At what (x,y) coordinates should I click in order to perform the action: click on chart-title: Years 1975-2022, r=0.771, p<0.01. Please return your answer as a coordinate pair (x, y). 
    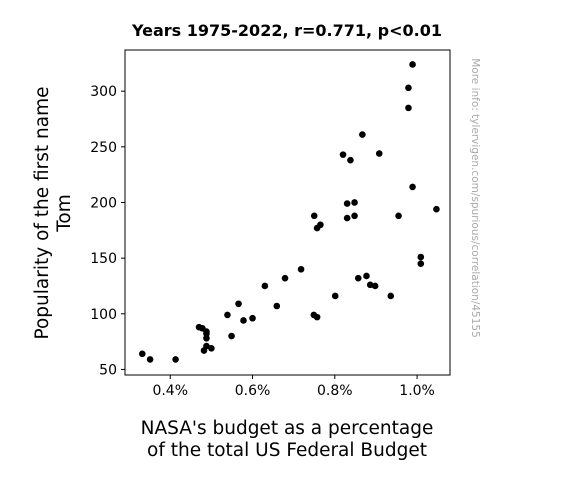
    Looking at the image, I should click on (286, 30).